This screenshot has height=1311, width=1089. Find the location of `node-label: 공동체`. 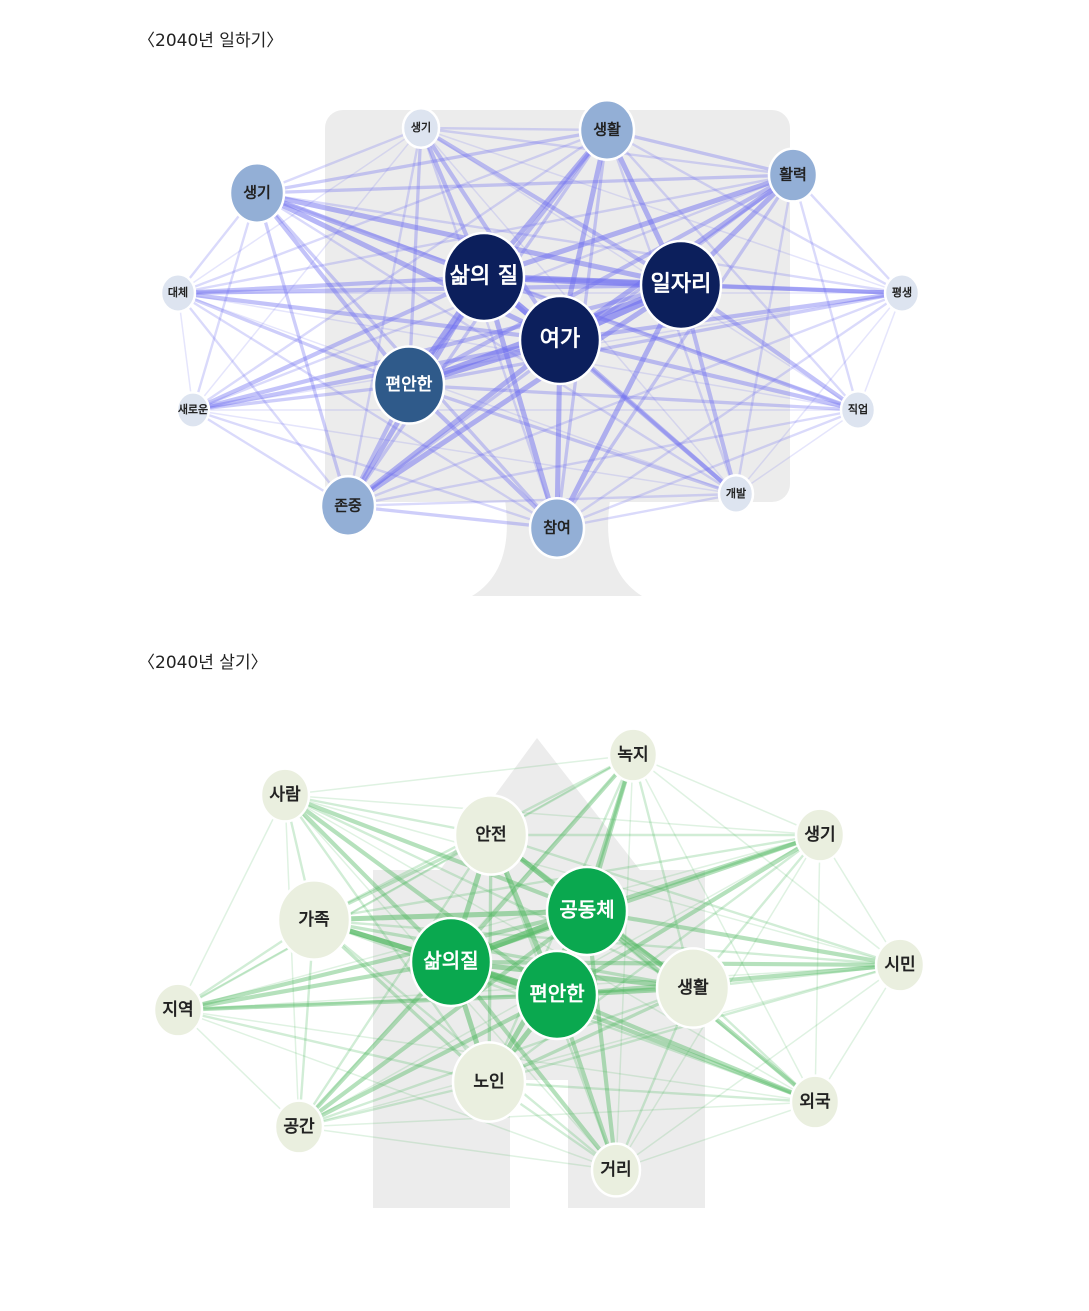

node-label: 공동체 is located at coordinates (586, 910).